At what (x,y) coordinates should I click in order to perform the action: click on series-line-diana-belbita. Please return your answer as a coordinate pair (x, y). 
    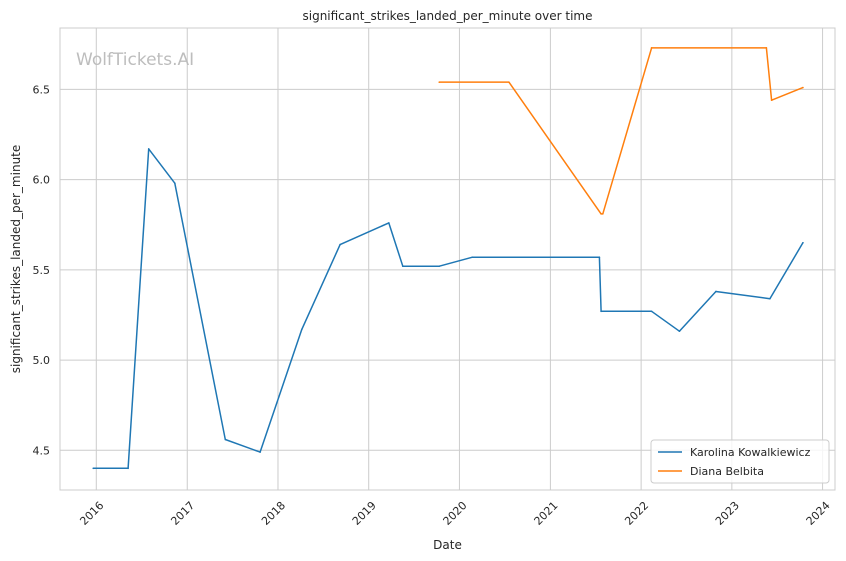
    Looking at the image, I should click on (621, 131).